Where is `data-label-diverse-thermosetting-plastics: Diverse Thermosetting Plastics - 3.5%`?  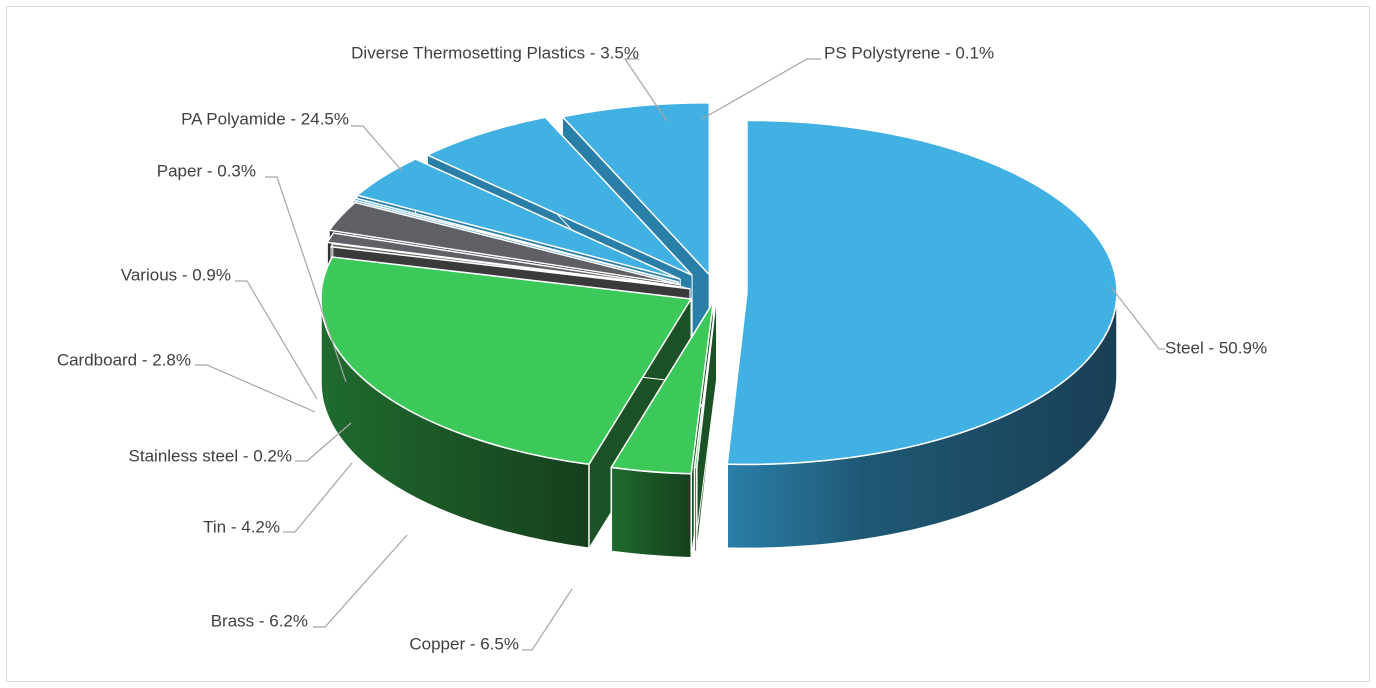 data-label-diverse-thermosetting-plastics: Diverse Thermosetting Plastics - 3.5% is located at coordinates (495, 52).